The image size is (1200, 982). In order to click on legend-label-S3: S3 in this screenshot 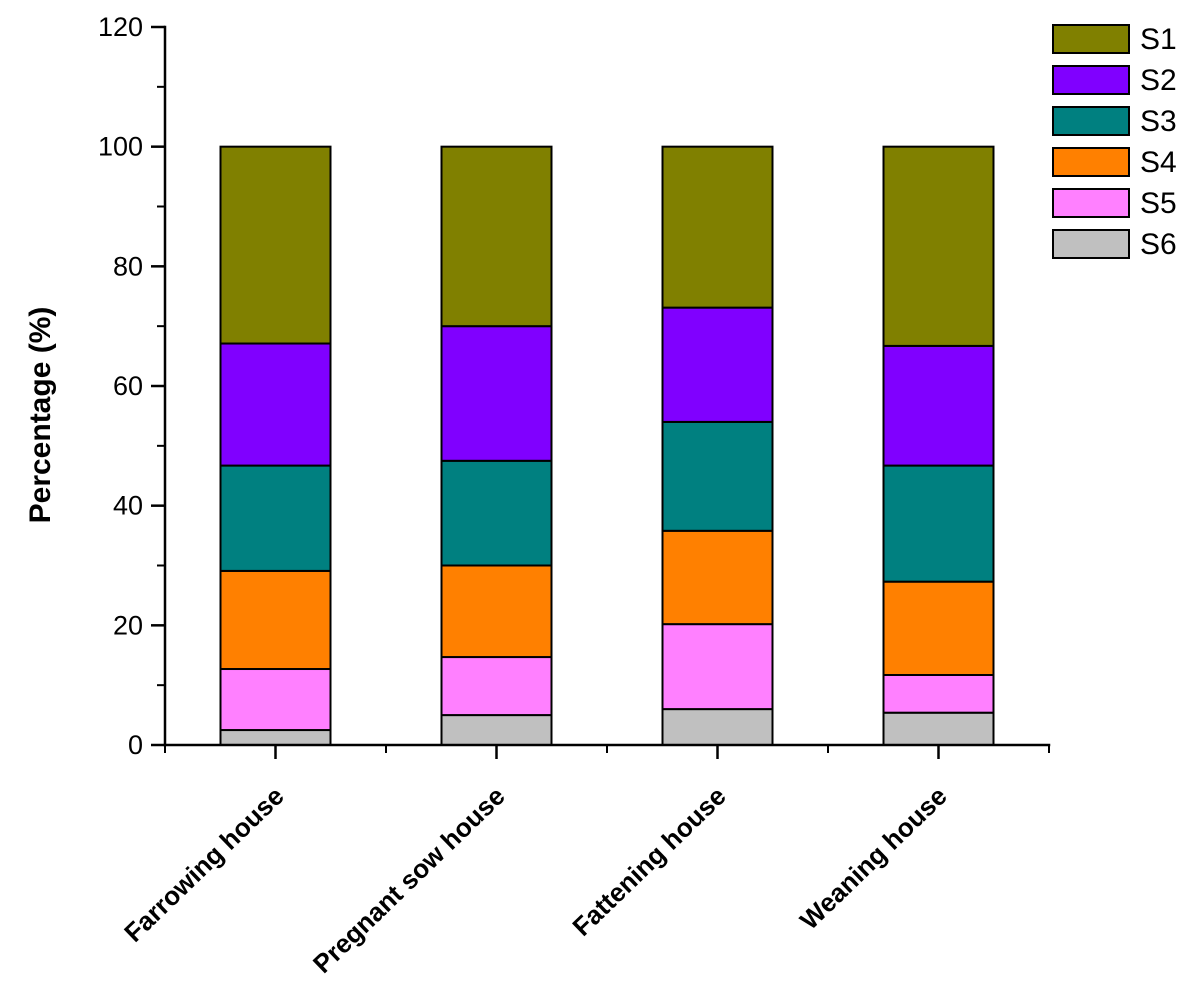, I will do `click(1158, 121)`.